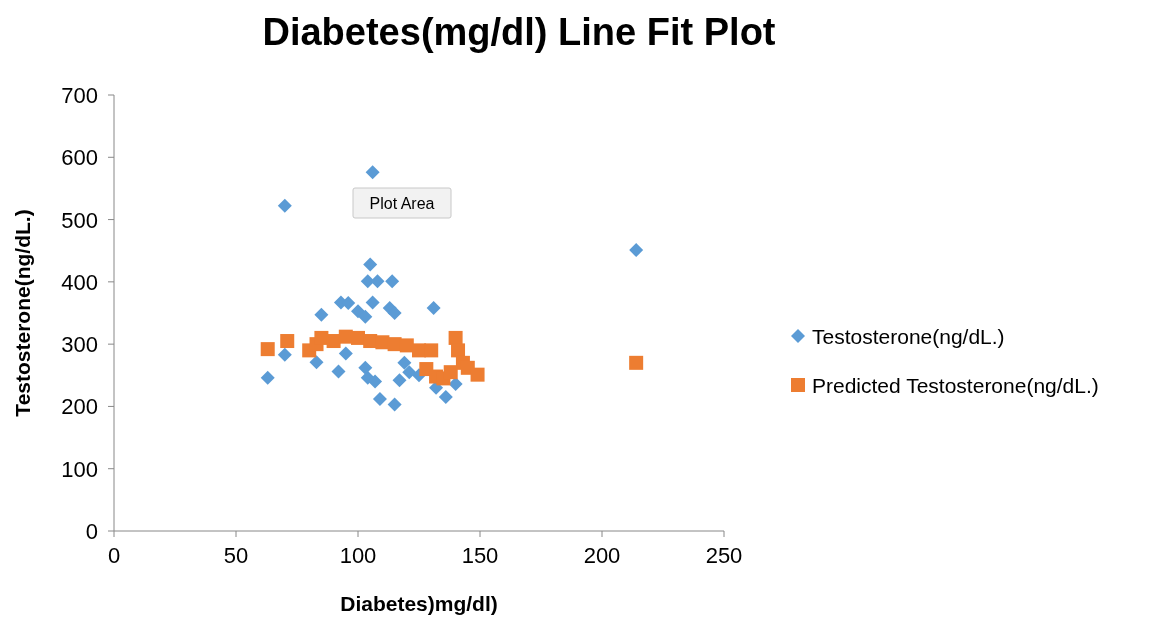 This screenshot has width=1162, height=623. What do you see at coordinates (79, 345) in the screenshot?
I see `y-tick-label: 300` at bounding box center [79, 345].